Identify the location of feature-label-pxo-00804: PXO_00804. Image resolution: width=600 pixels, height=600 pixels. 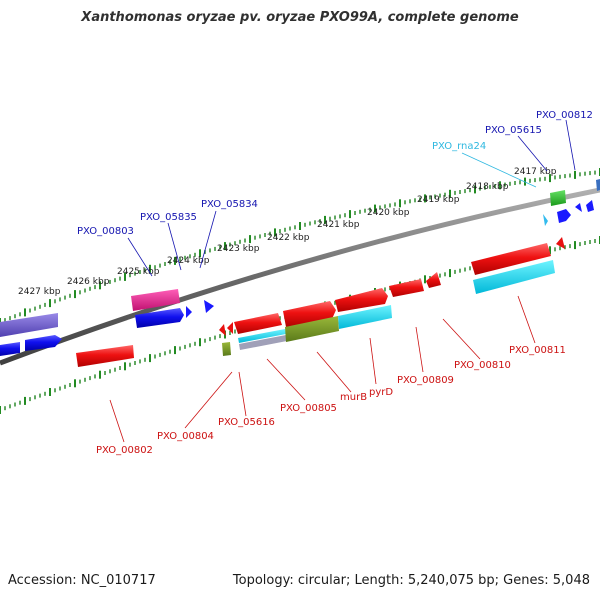
(185, 436).